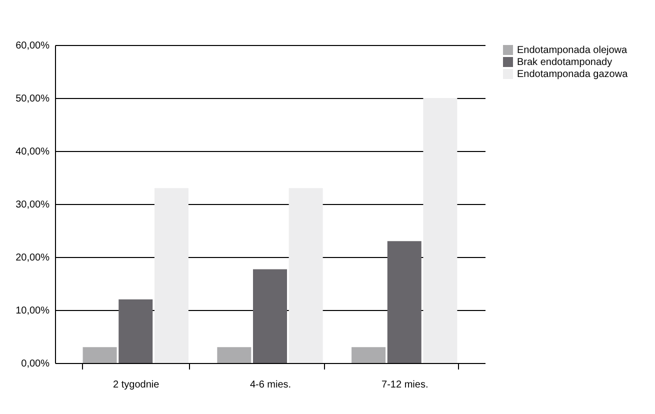 The image size is (655, 414). Describe the element at coordinates (572, 74) in the screenshot. I see `legend-label: Endotamponada gazowa` at that location.